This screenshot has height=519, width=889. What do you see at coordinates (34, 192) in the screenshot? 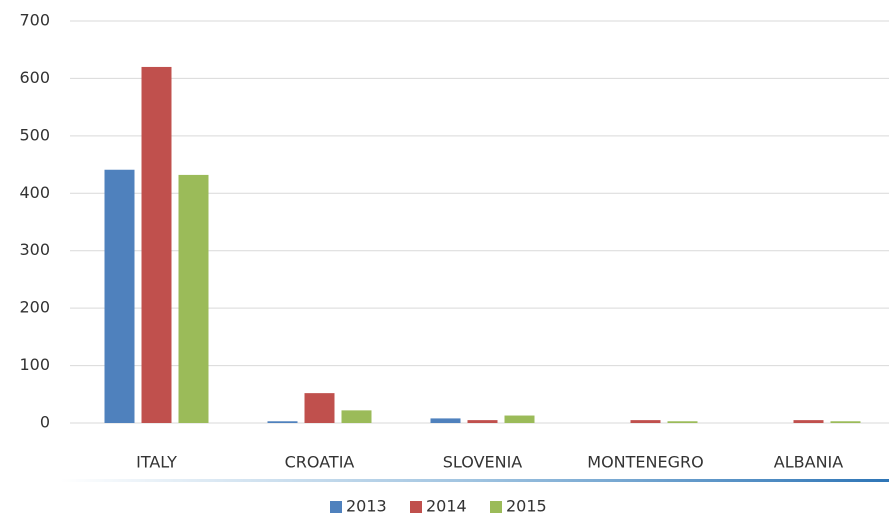
I see `y-tick-label: 400` at bounding box center [34, 192].